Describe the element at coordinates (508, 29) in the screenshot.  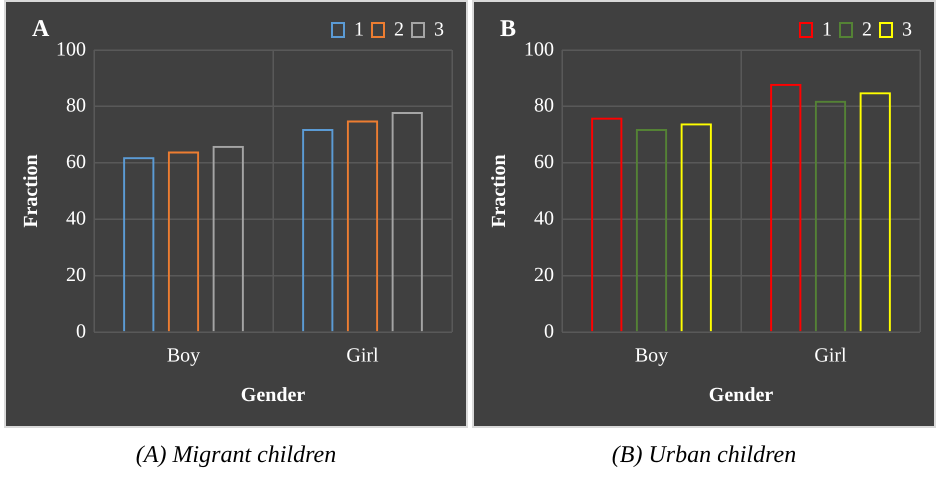
I see `chart-title: B` at that location.